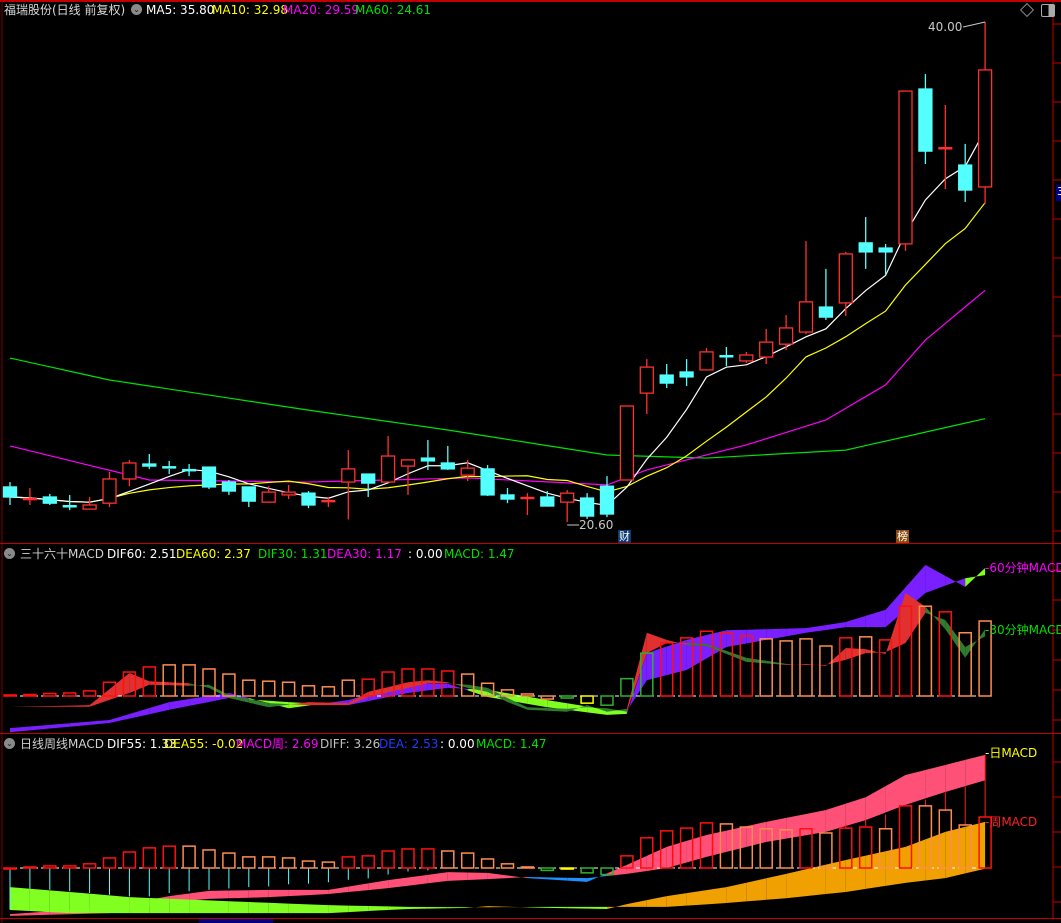 This screenshot has height=923, width=1061. Describe the element at coordinates (902, 536) in the screenshot. I see `ranking-badge: 榜` at that location.